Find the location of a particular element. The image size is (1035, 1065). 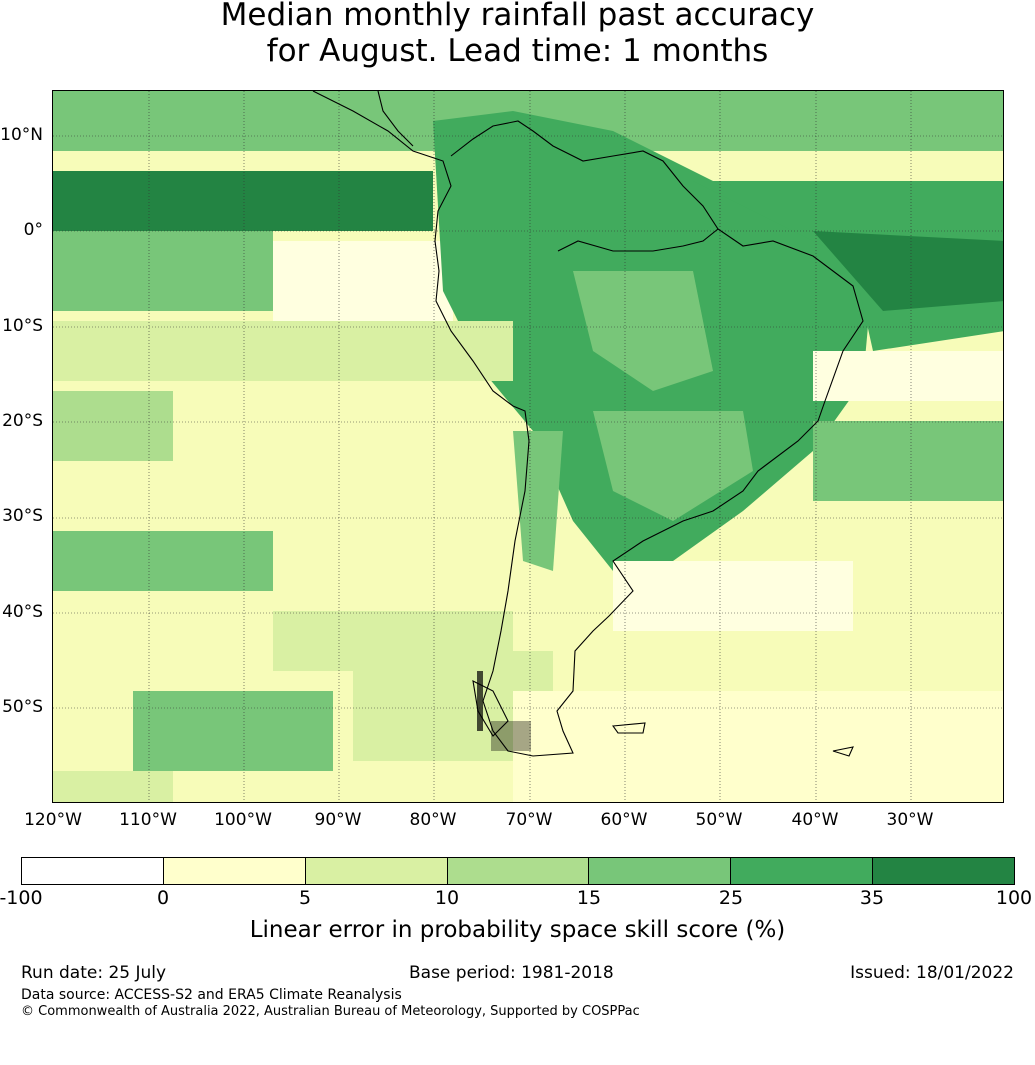

colorbar-tick: 25 is located at coordinates (731, 898).